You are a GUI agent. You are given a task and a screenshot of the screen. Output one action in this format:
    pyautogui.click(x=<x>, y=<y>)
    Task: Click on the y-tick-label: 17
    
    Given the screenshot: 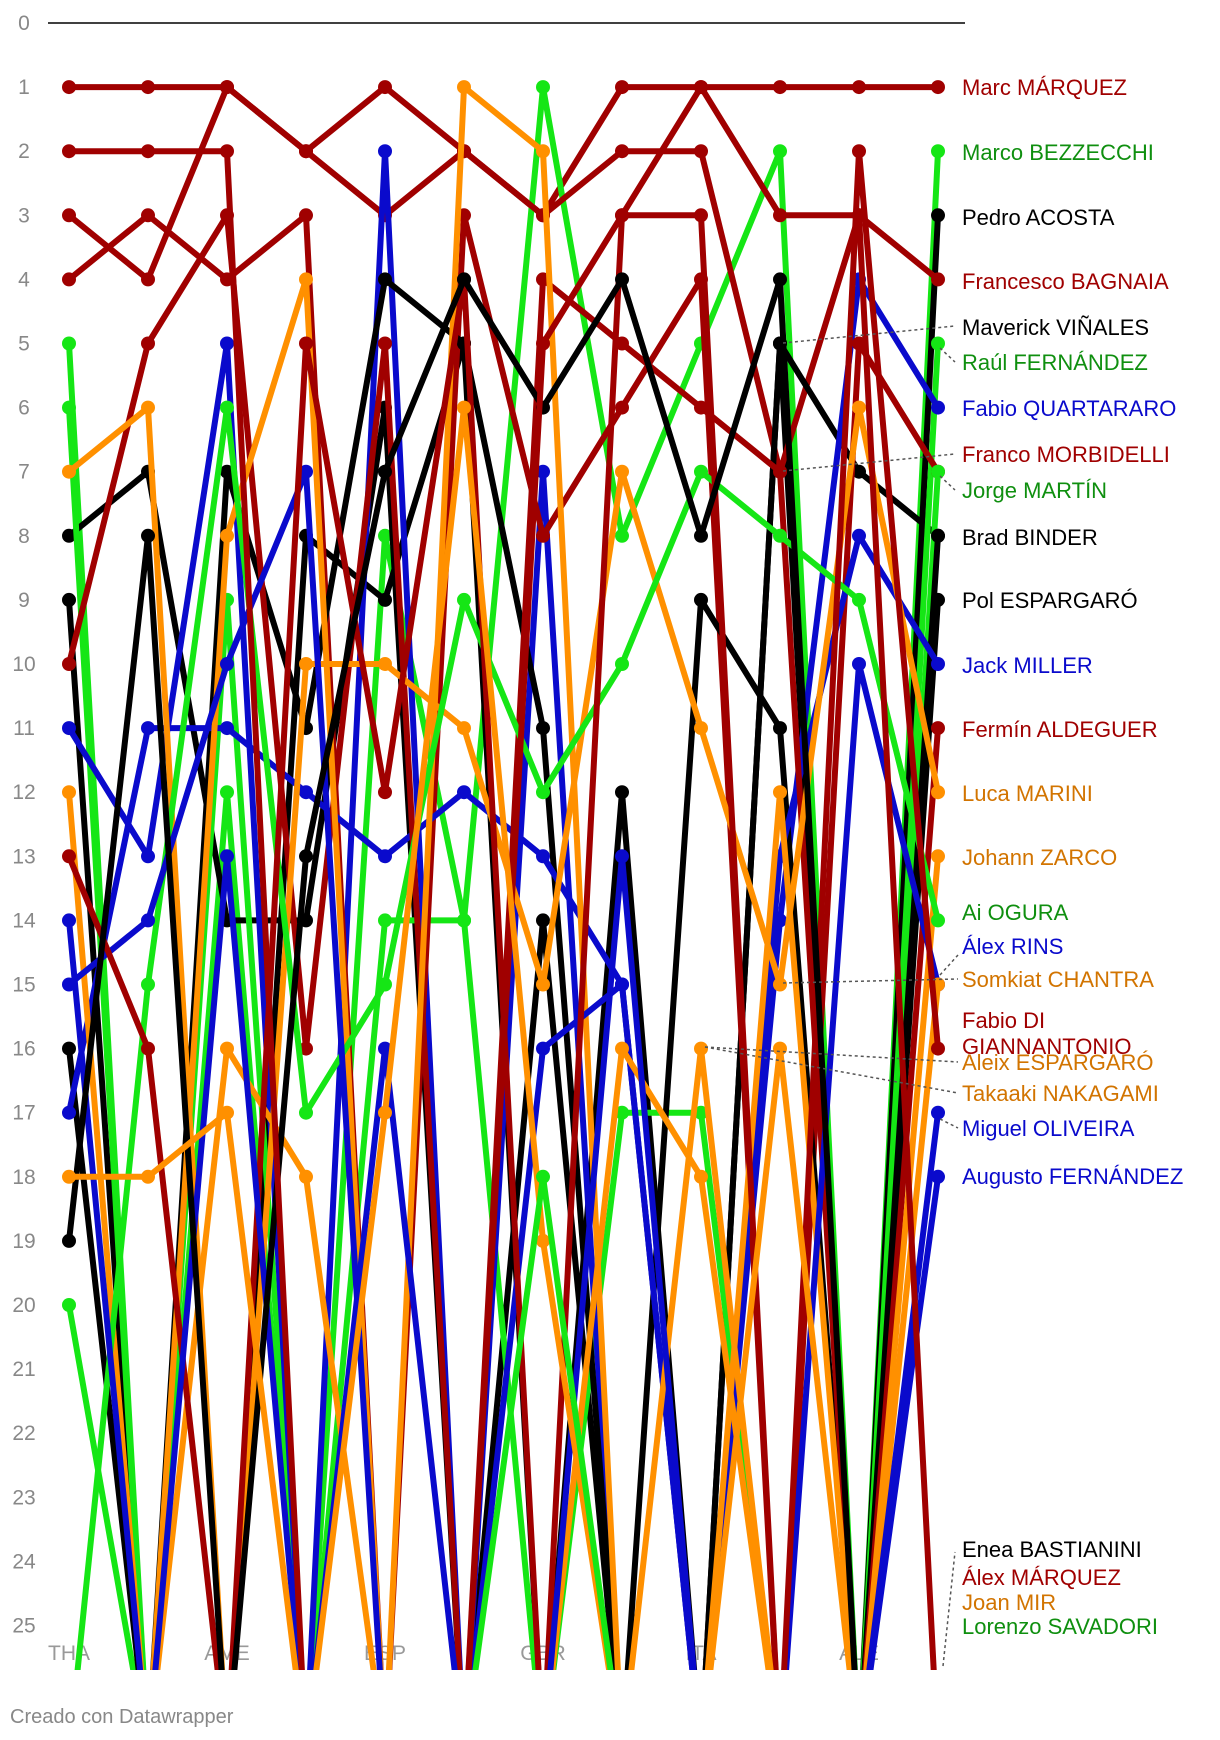 What is the action you would take?
    pyautogui.click(x=23, y=1113)
    